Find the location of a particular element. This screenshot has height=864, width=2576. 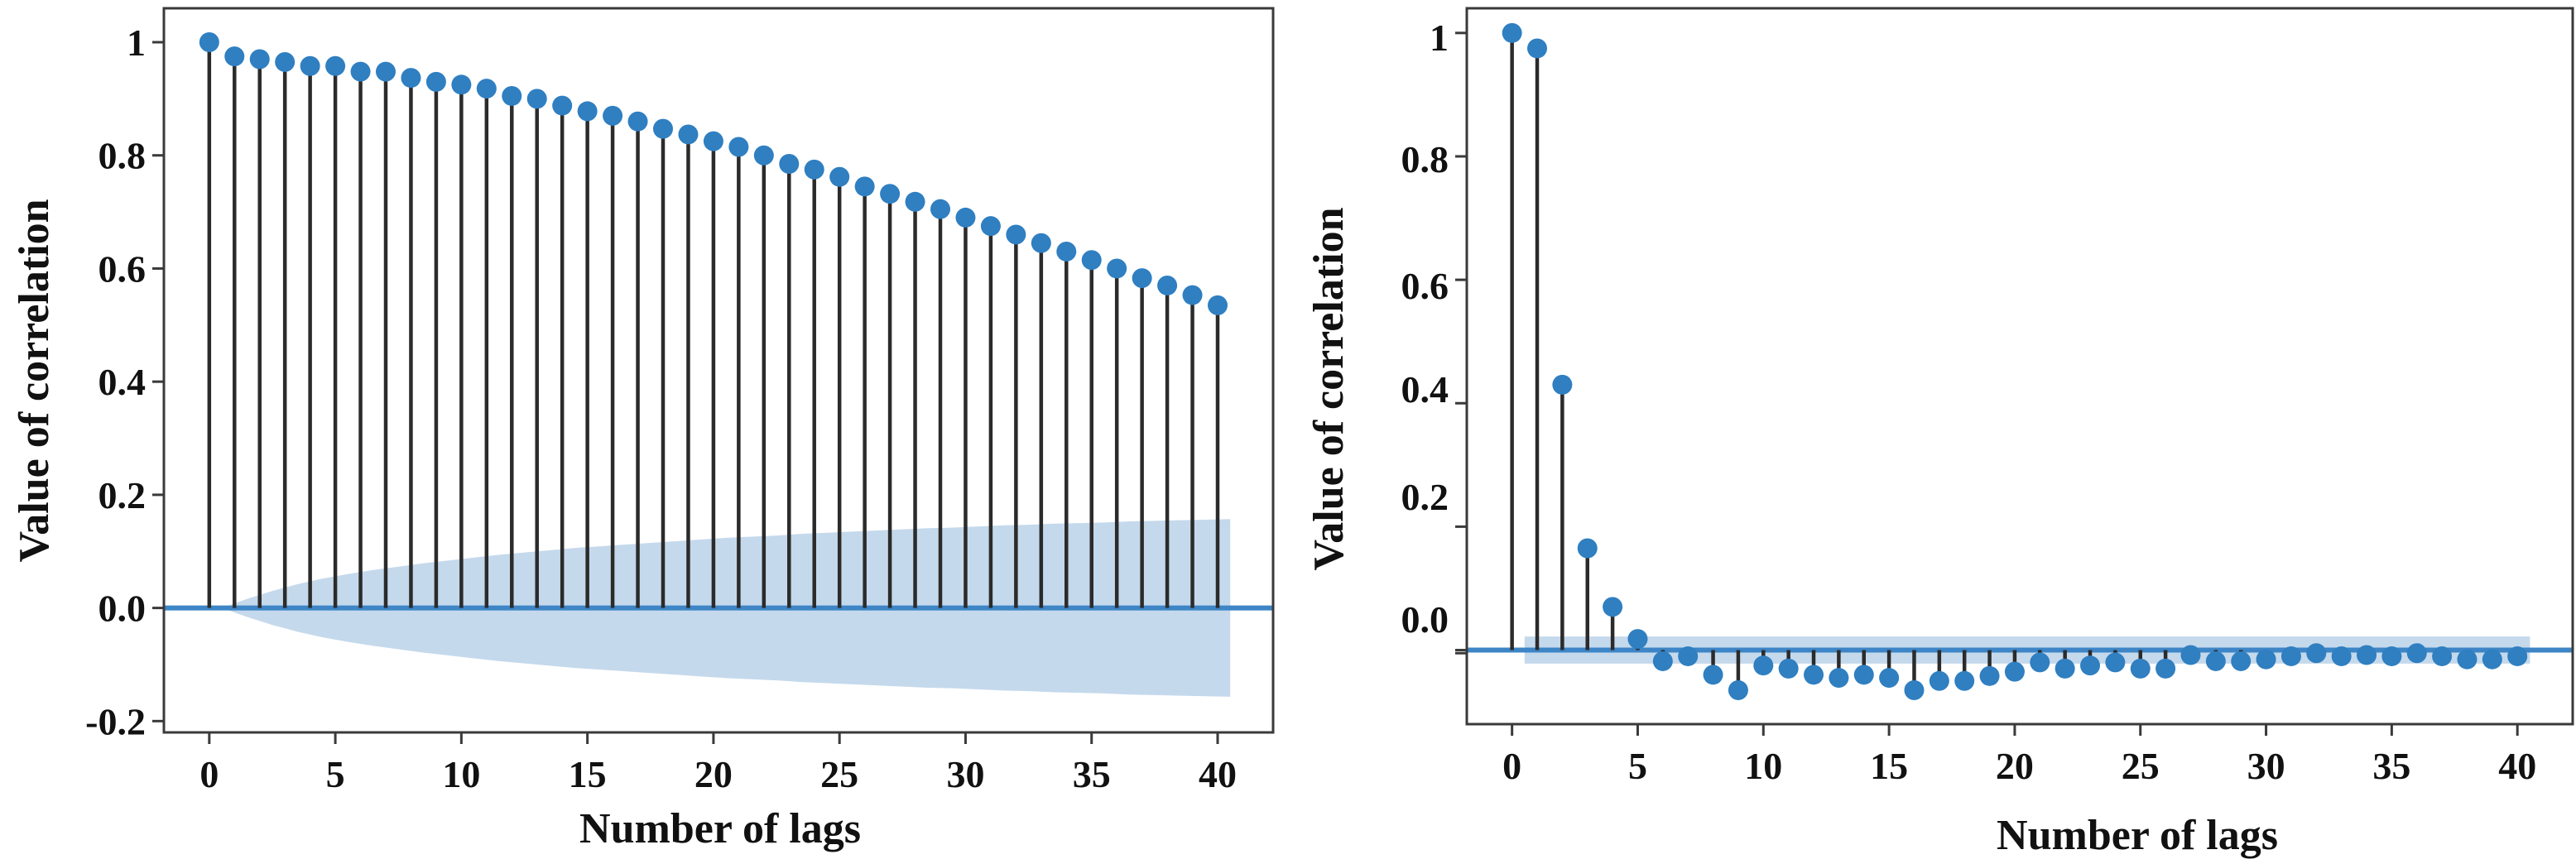

y-tick-label: -0.2 is located at coordinates (115, 721).